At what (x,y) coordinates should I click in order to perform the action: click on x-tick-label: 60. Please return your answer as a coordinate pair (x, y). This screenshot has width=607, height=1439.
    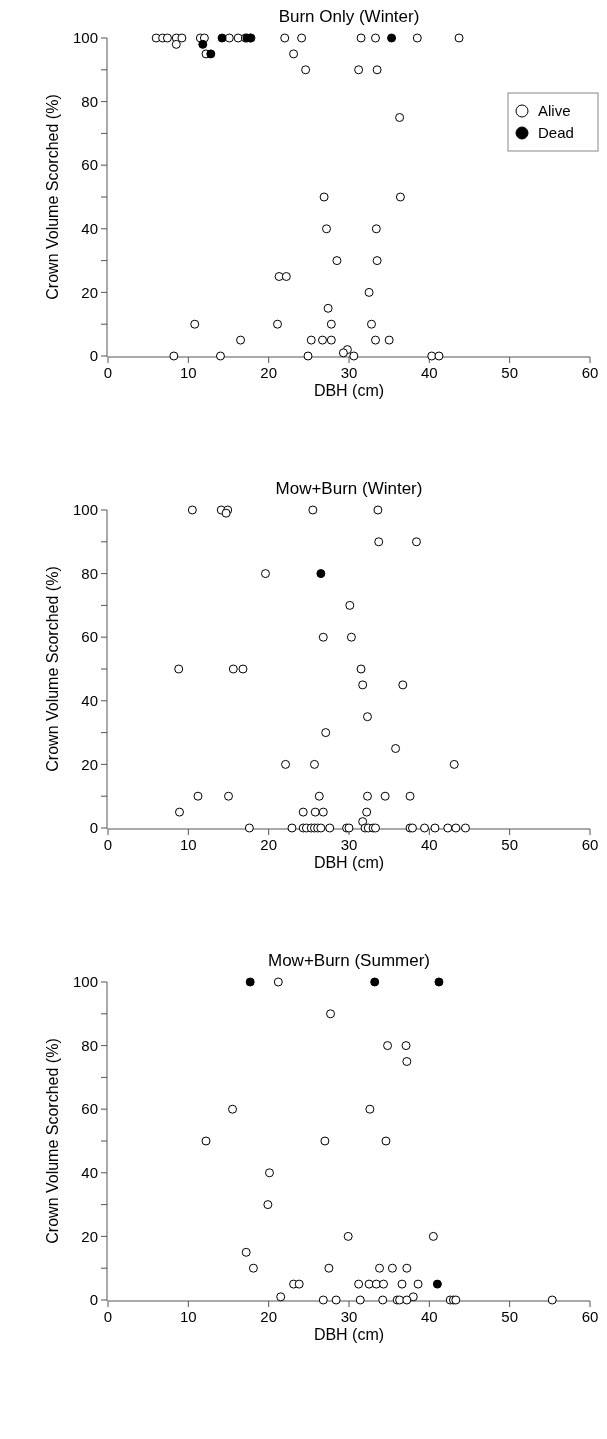
    Looking at the image, I should click on (590, 1316).